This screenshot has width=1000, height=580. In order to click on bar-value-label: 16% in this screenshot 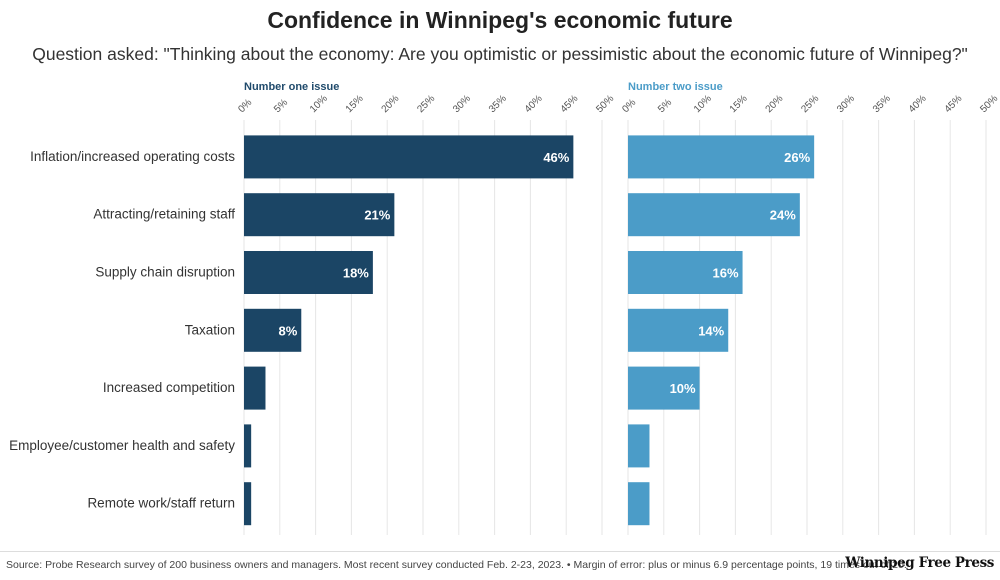, I will do `click(726, 273)`.